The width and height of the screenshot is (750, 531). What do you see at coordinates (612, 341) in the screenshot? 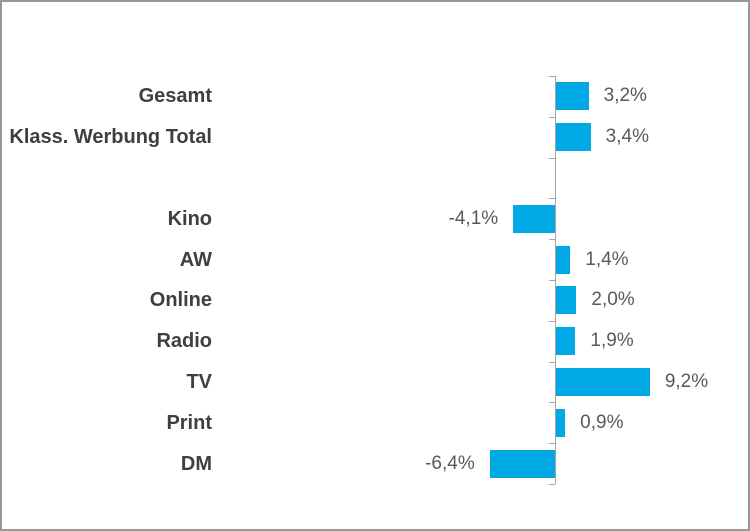
I see `value-label-radio: 1,9%` at bounding box center [612, 341].